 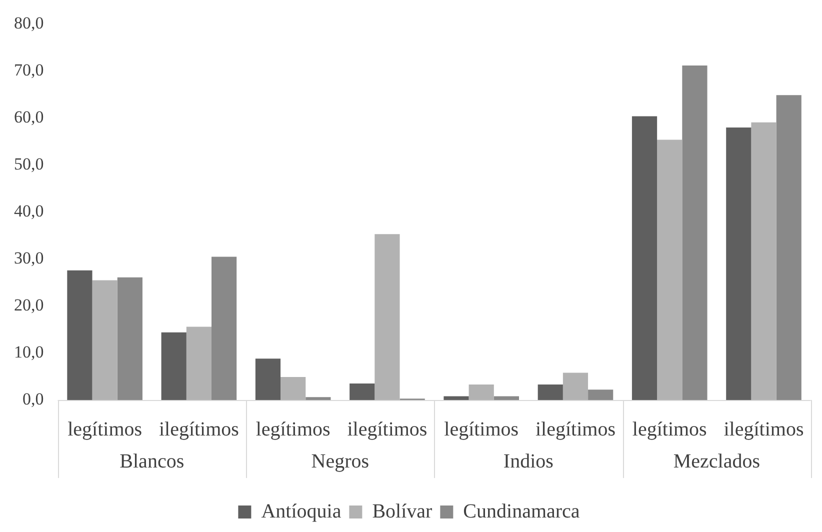 What do you see at coordinates (29, 117) in the screenshot?
I see `y-tick-label: 60,0` at bounding box center [29, 117].